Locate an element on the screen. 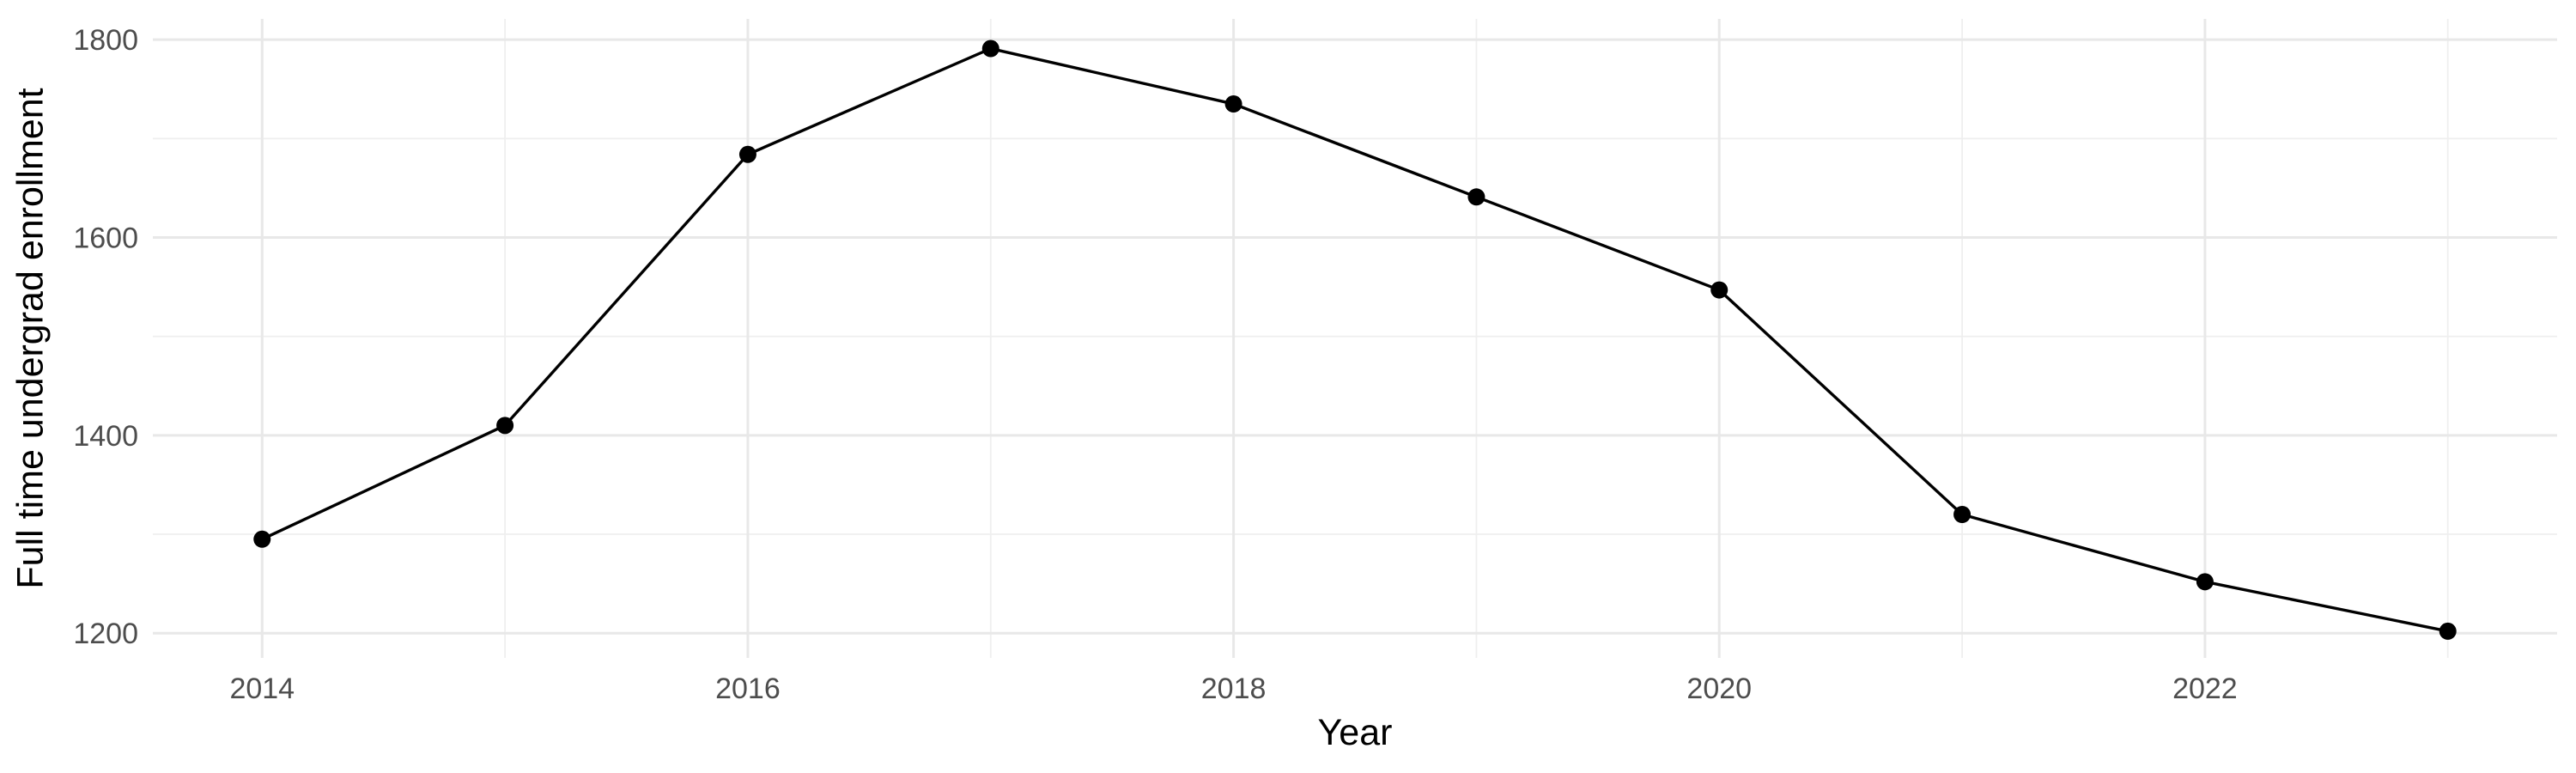 Image resolution: width=2576 pixels, height=773 pixels. x-tick-label: 2022 is located at coordinates (2205, 689).